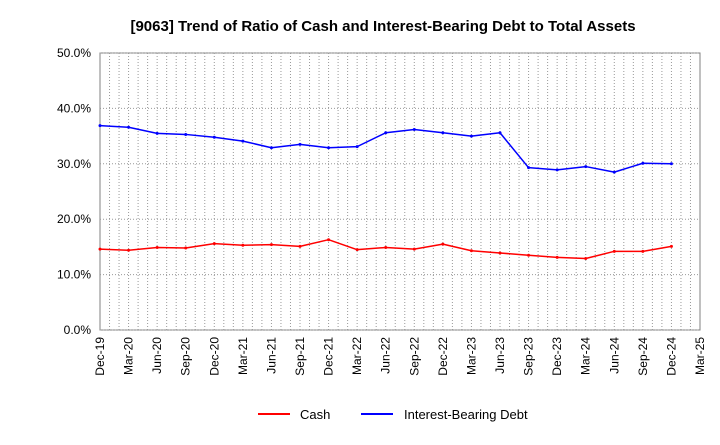 Image resolution: width=720 pixels, height=445 pixels. I want to click on y-tick-label: 20.0%, so click(74, 219).